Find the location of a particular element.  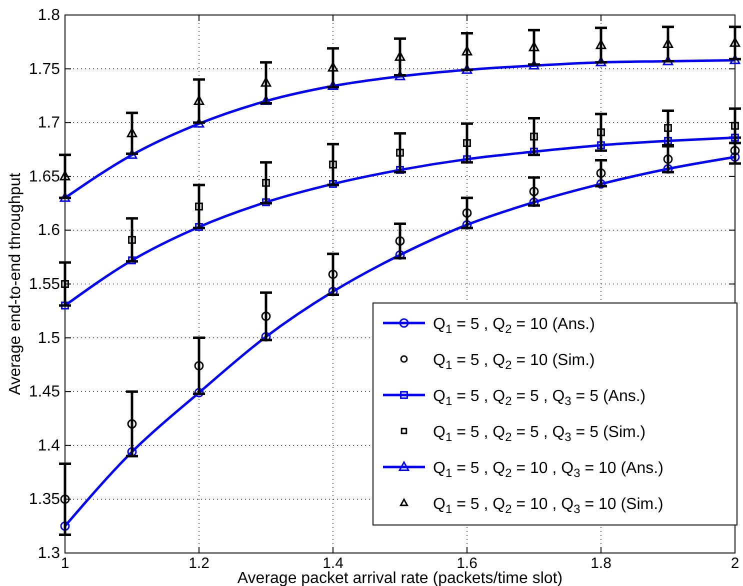

x-tick-label: 1.4 is located at coordinates (333, 563).